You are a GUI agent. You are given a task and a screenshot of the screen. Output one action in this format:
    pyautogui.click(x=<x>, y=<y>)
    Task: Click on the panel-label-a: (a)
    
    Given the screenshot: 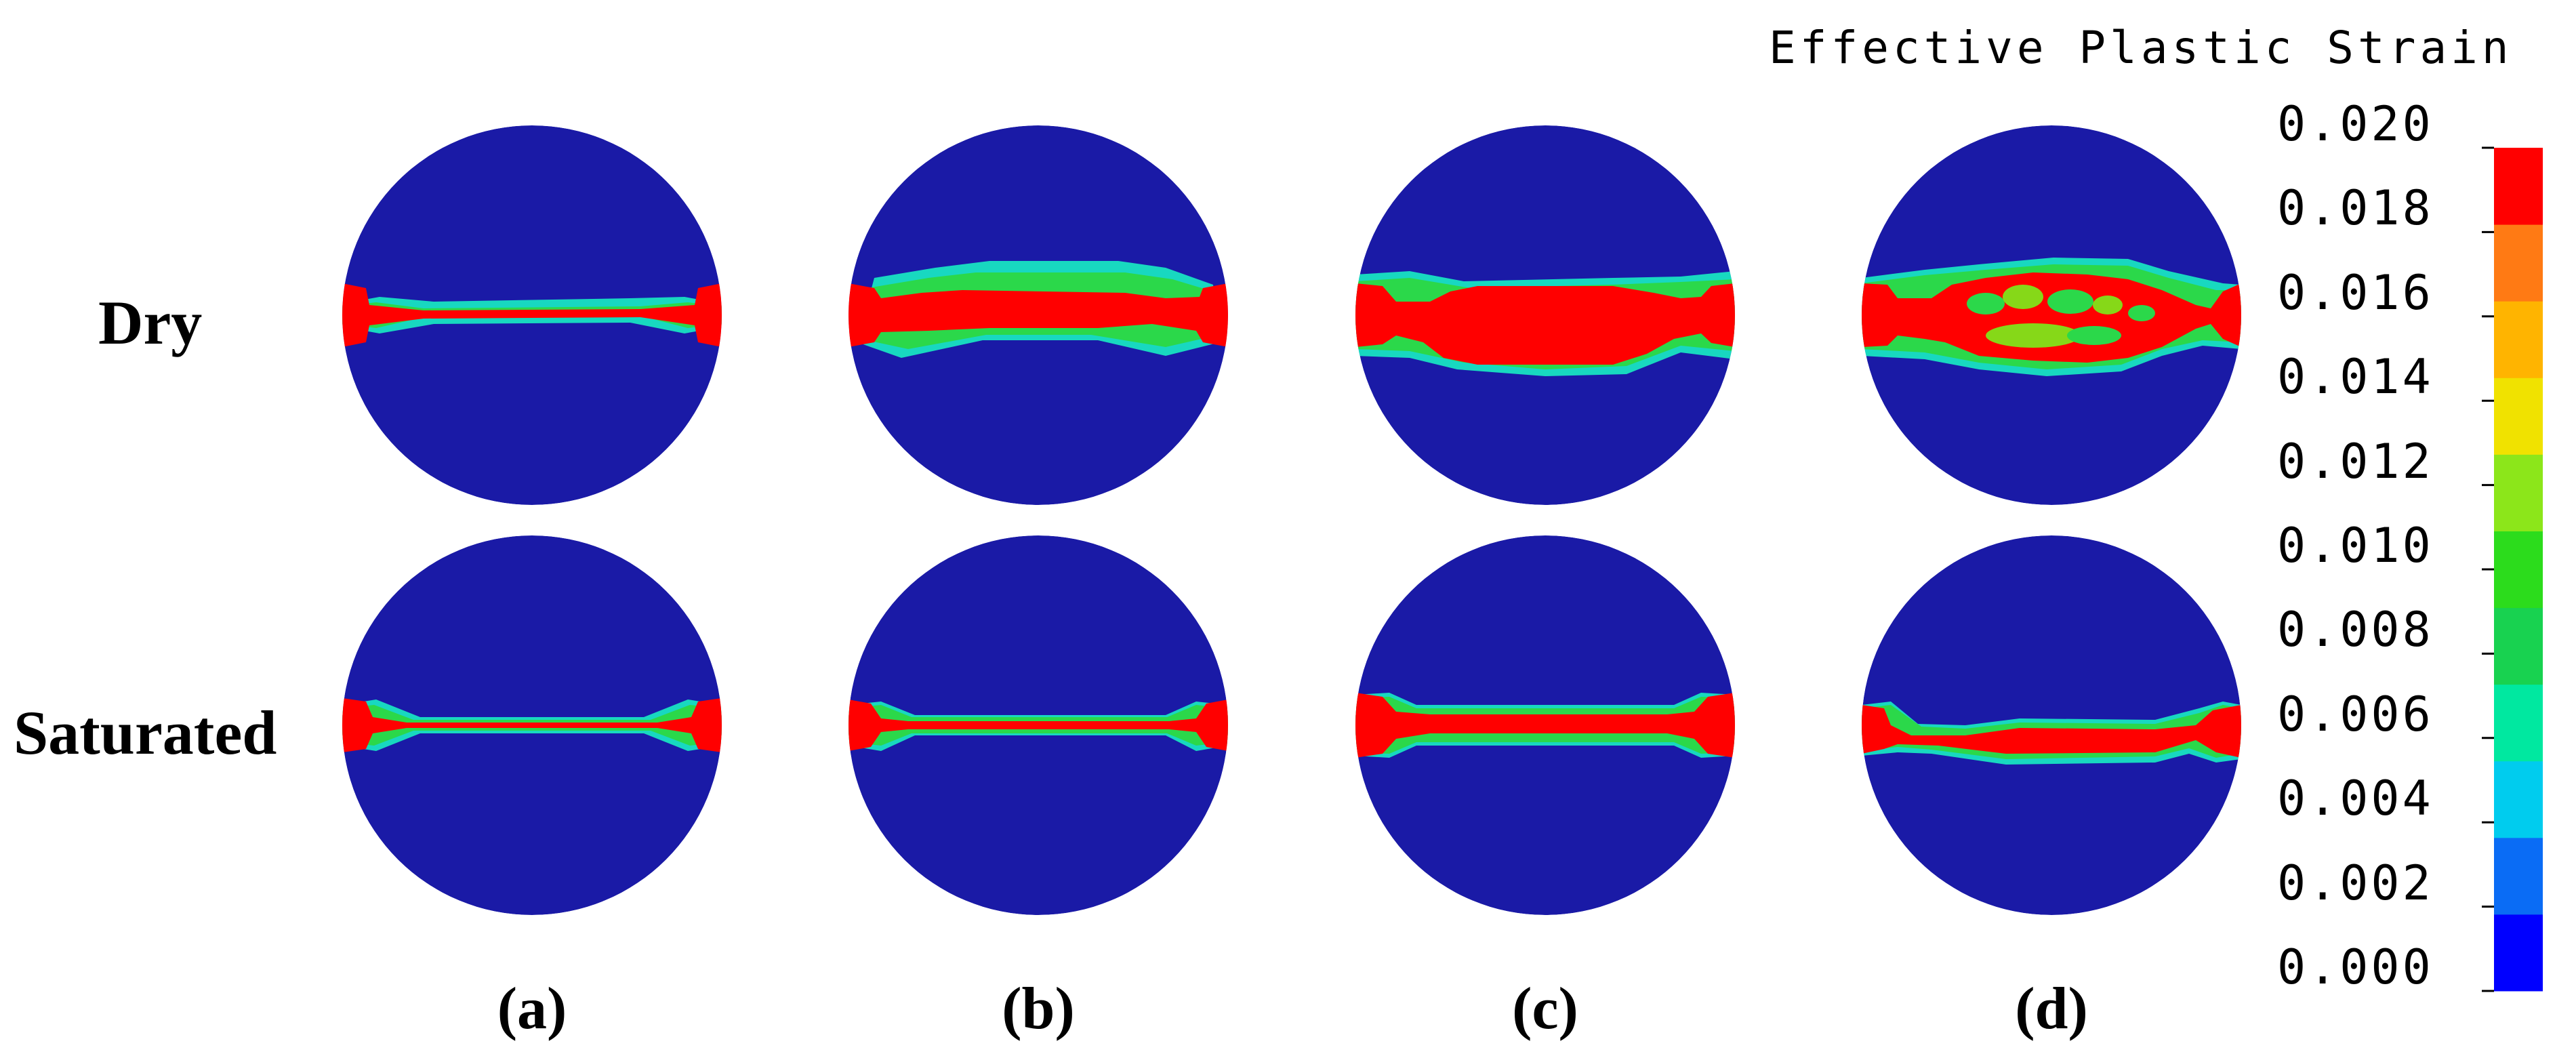 What is the action you would take?
    pyautogui.click(x=532, y=1009)
    